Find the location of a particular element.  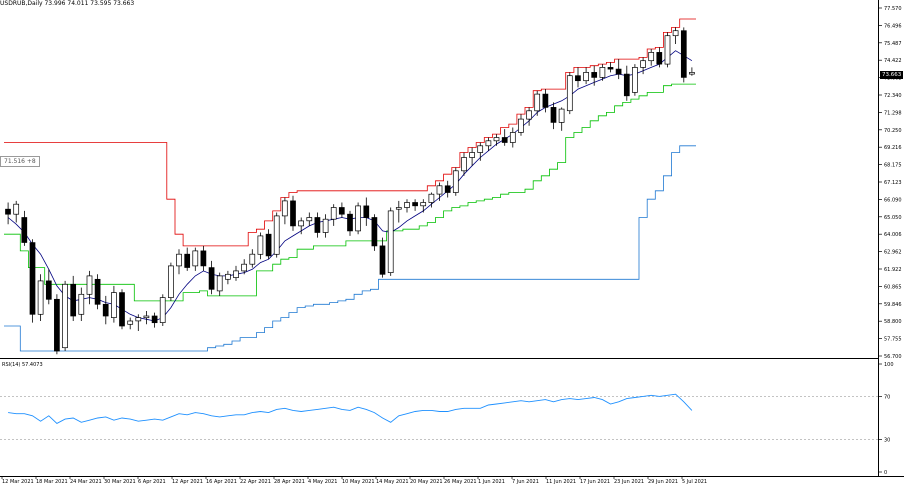

price-axis-label: 72.340 is located at coordinates (893, 96).